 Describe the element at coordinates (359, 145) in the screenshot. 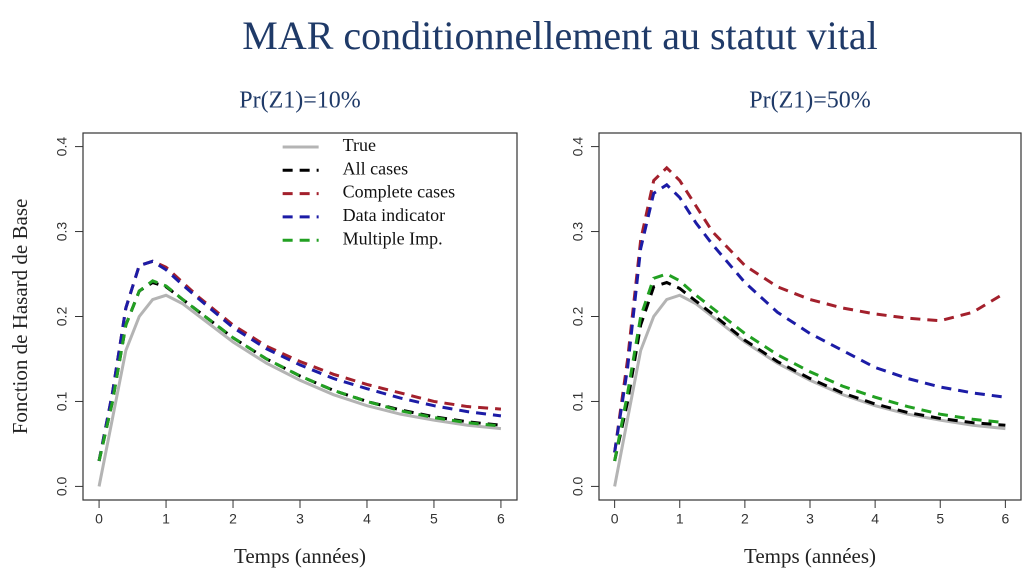

I see `legend-label: True` at that location.